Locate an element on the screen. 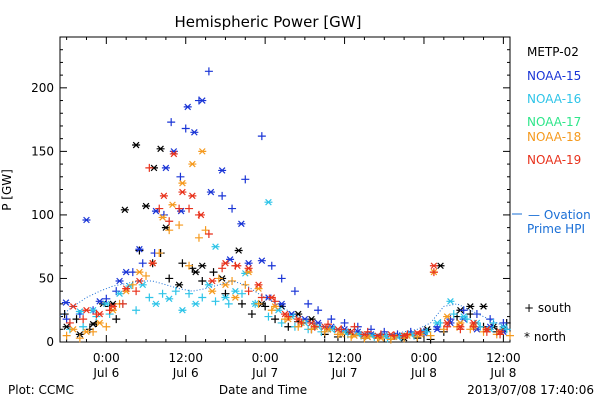 This screenshot has height=400, width=600. legend-item-ovation: — Ovation is located at coordinates (559, 215).